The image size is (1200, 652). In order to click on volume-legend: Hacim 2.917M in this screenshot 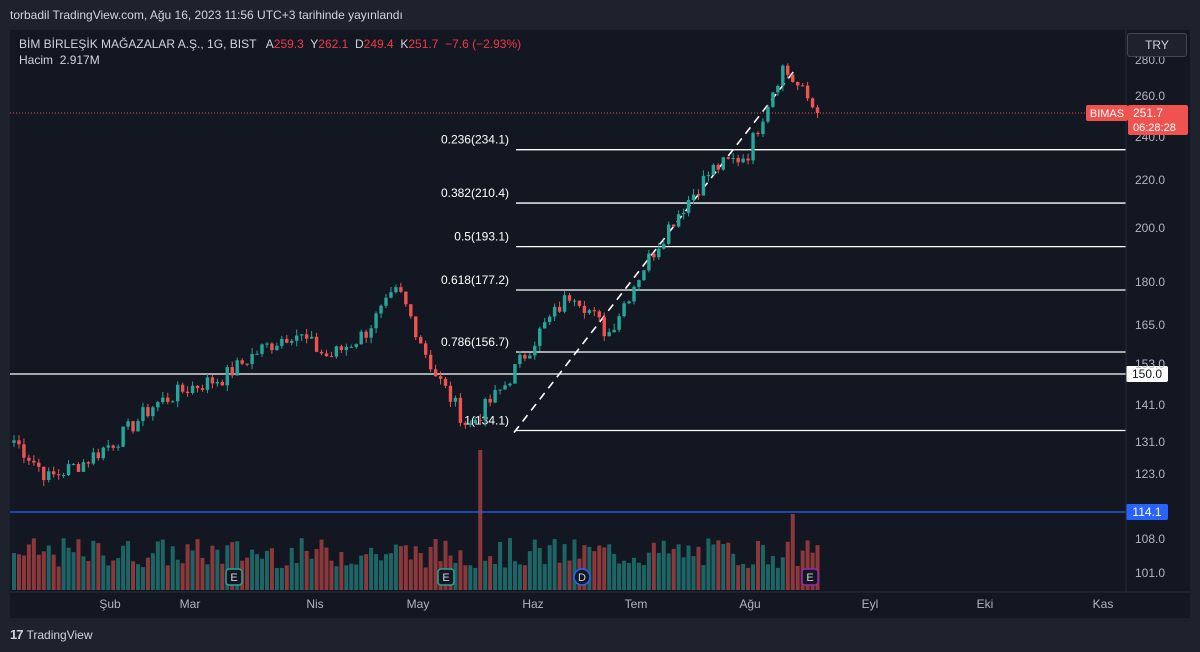, I will do `click(59, 60)`.